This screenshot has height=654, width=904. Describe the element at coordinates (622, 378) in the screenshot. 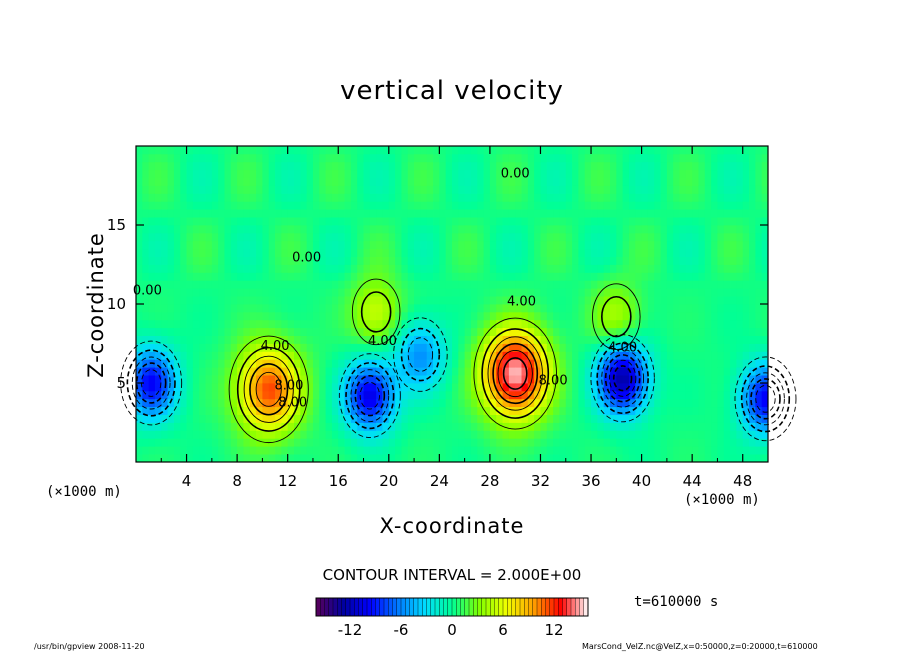

I see `contour-line` at that location.